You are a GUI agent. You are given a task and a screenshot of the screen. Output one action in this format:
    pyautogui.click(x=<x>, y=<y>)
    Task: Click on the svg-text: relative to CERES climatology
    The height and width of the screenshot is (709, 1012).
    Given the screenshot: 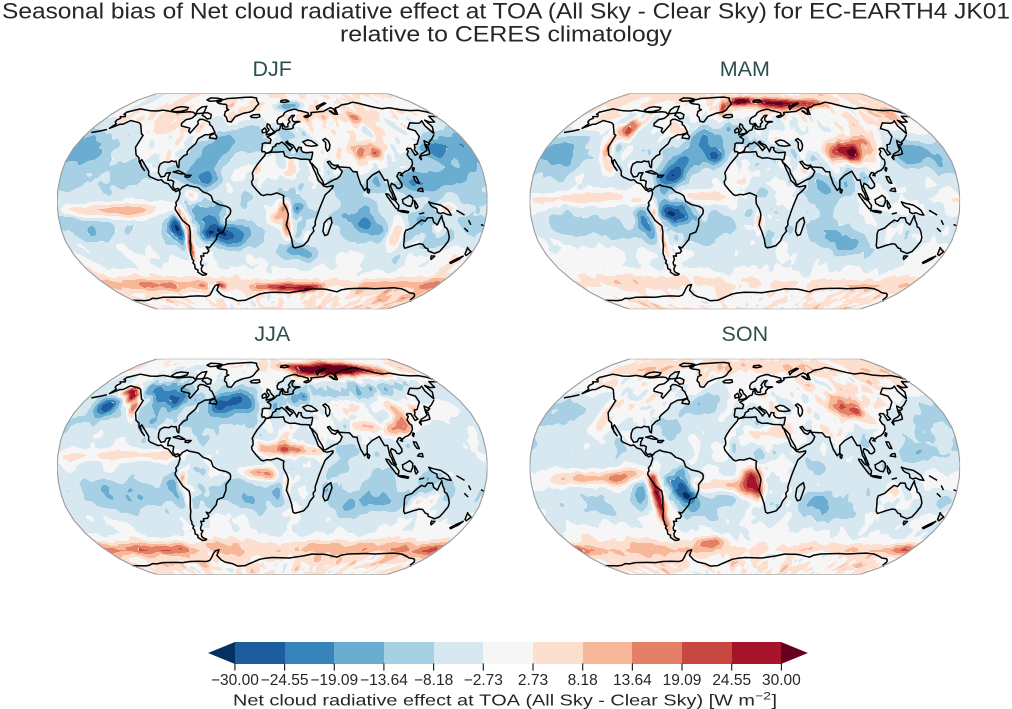 What is the action you would take?
    pyautogui.click(x=506, y=33)
    